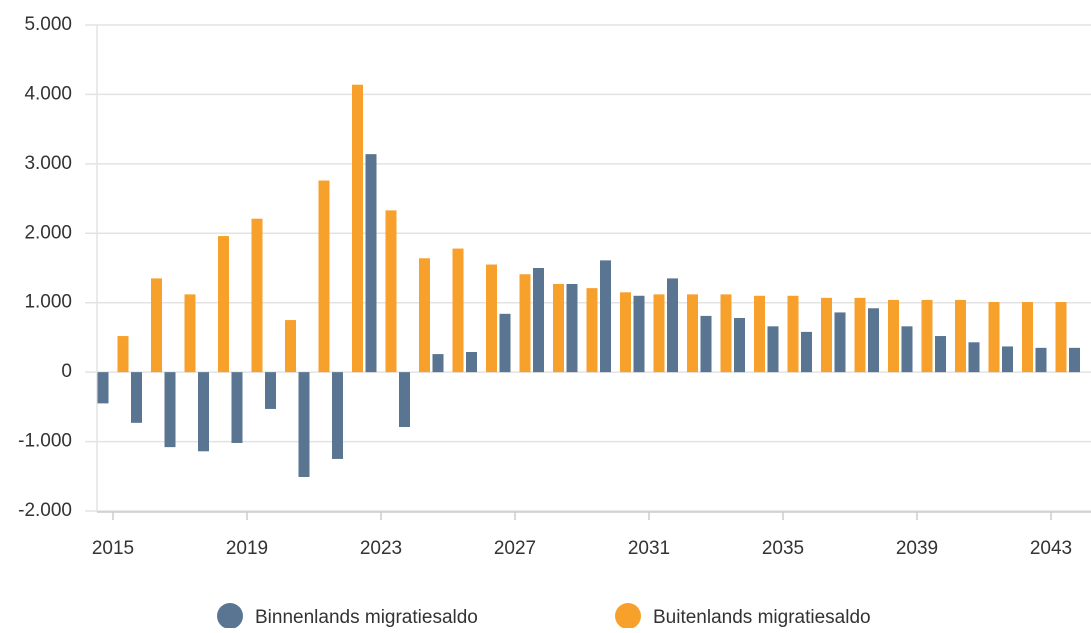  What do you see at coordinates (366, 617) in the screenshot?
I see `legend-label: Binnenlands migratiesaldo` at bounding box center [366, 617].